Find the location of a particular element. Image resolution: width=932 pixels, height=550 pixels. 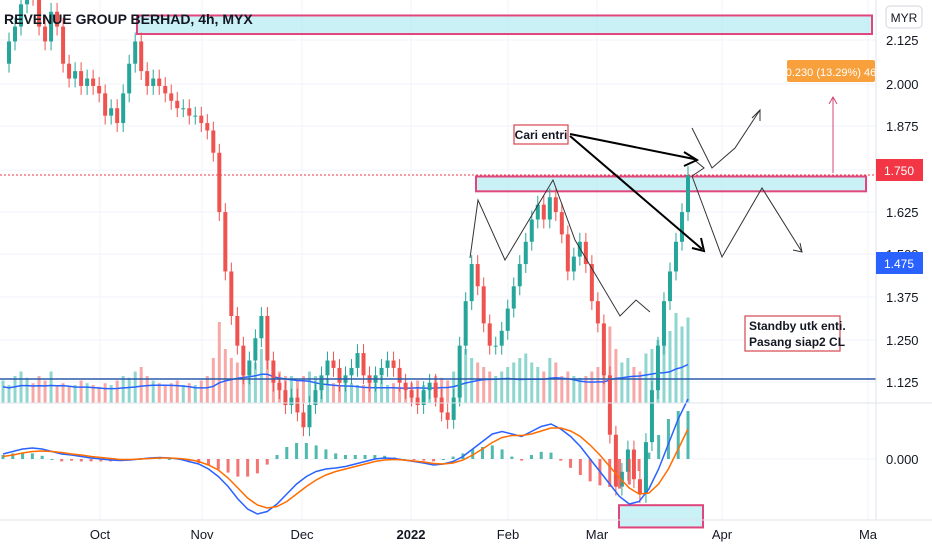

time-tick-label: Apr is located at coordinates (722, 534).